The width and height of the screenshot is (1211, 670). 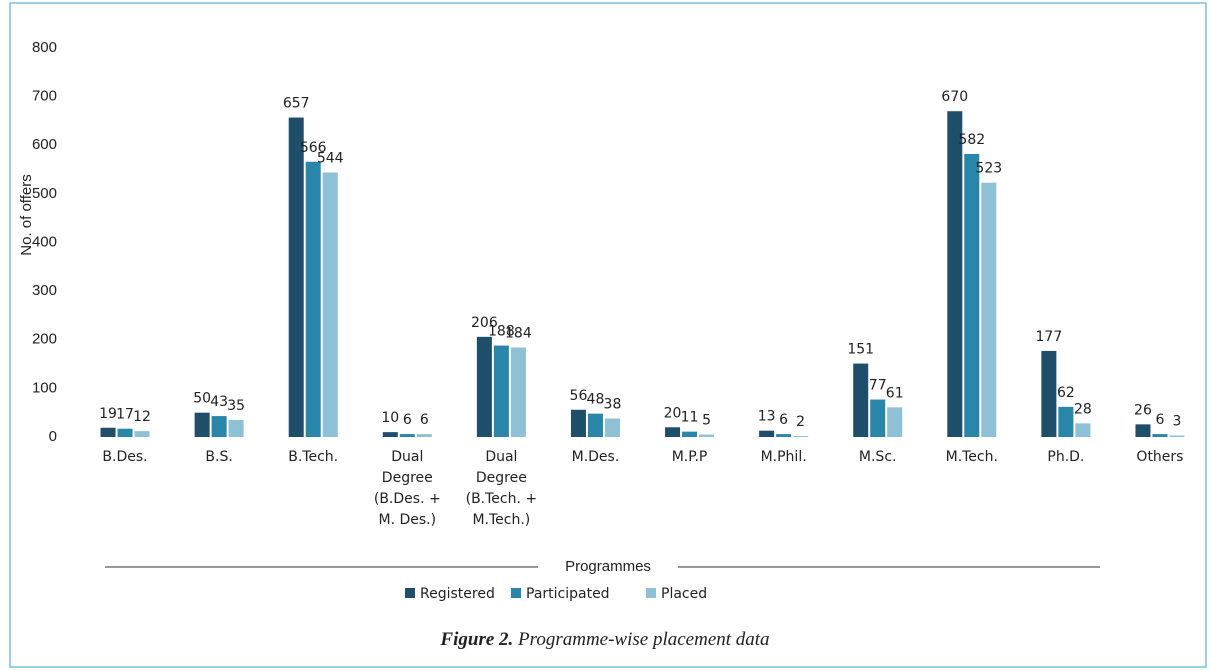 What do you see at coordinates (44, 144) in the screenshot?
I see `y-tick-label: 600` at bounding box center [44, 144].